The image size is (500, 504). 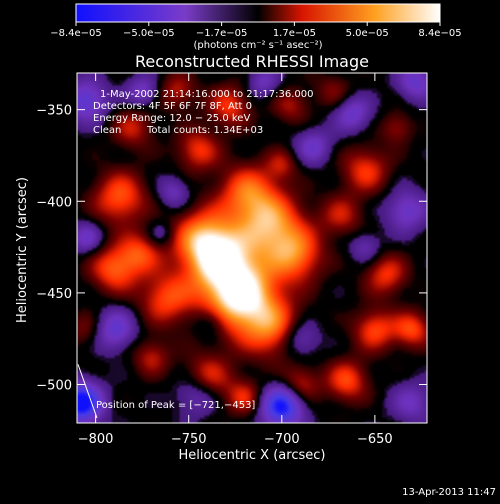 What do you see at coordinates (294, 33) in the screenshot?
I see `colorbar-tick-label: 1.7e−05` at bounding box center [294, 33].